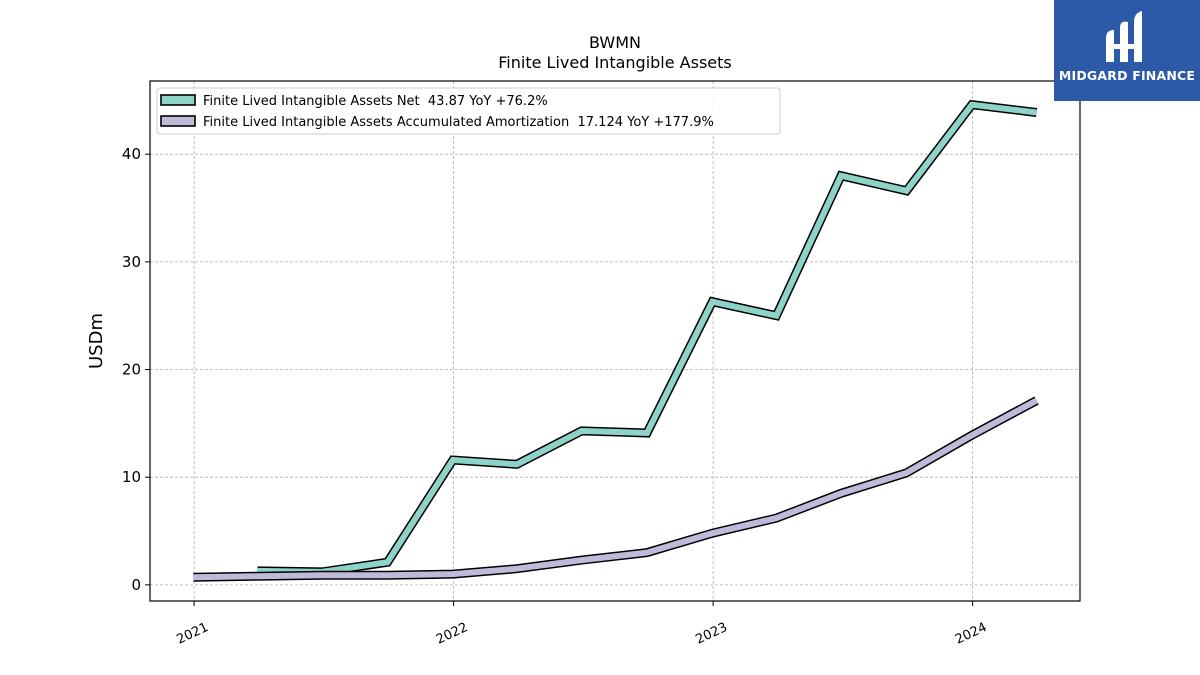  I want to click on y-axis: 0 10 20 30 40, so click(136, 369).